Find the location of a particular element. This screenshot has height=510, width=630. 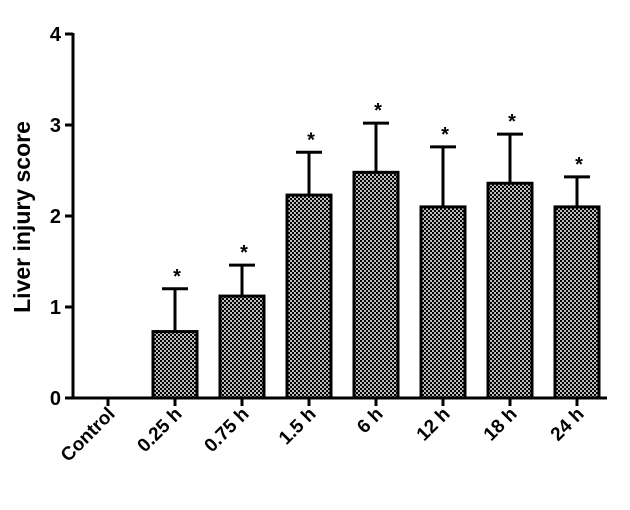

x-tick-label: 0.75 h is located at coordinates (227, 430).